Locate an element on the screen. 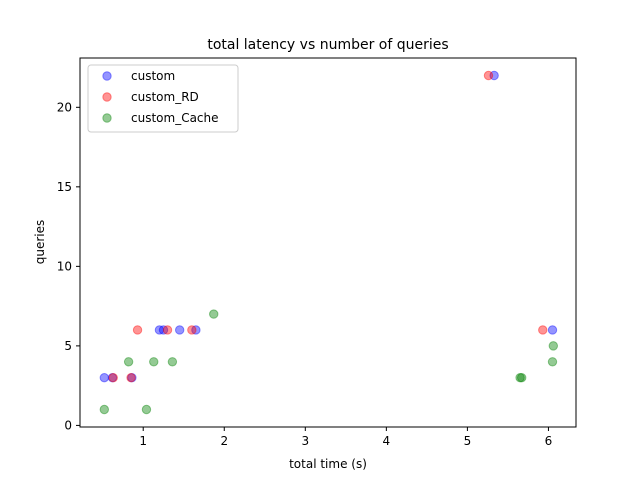  x-axis-label: total time (s) is located at coordinates (328, 464).